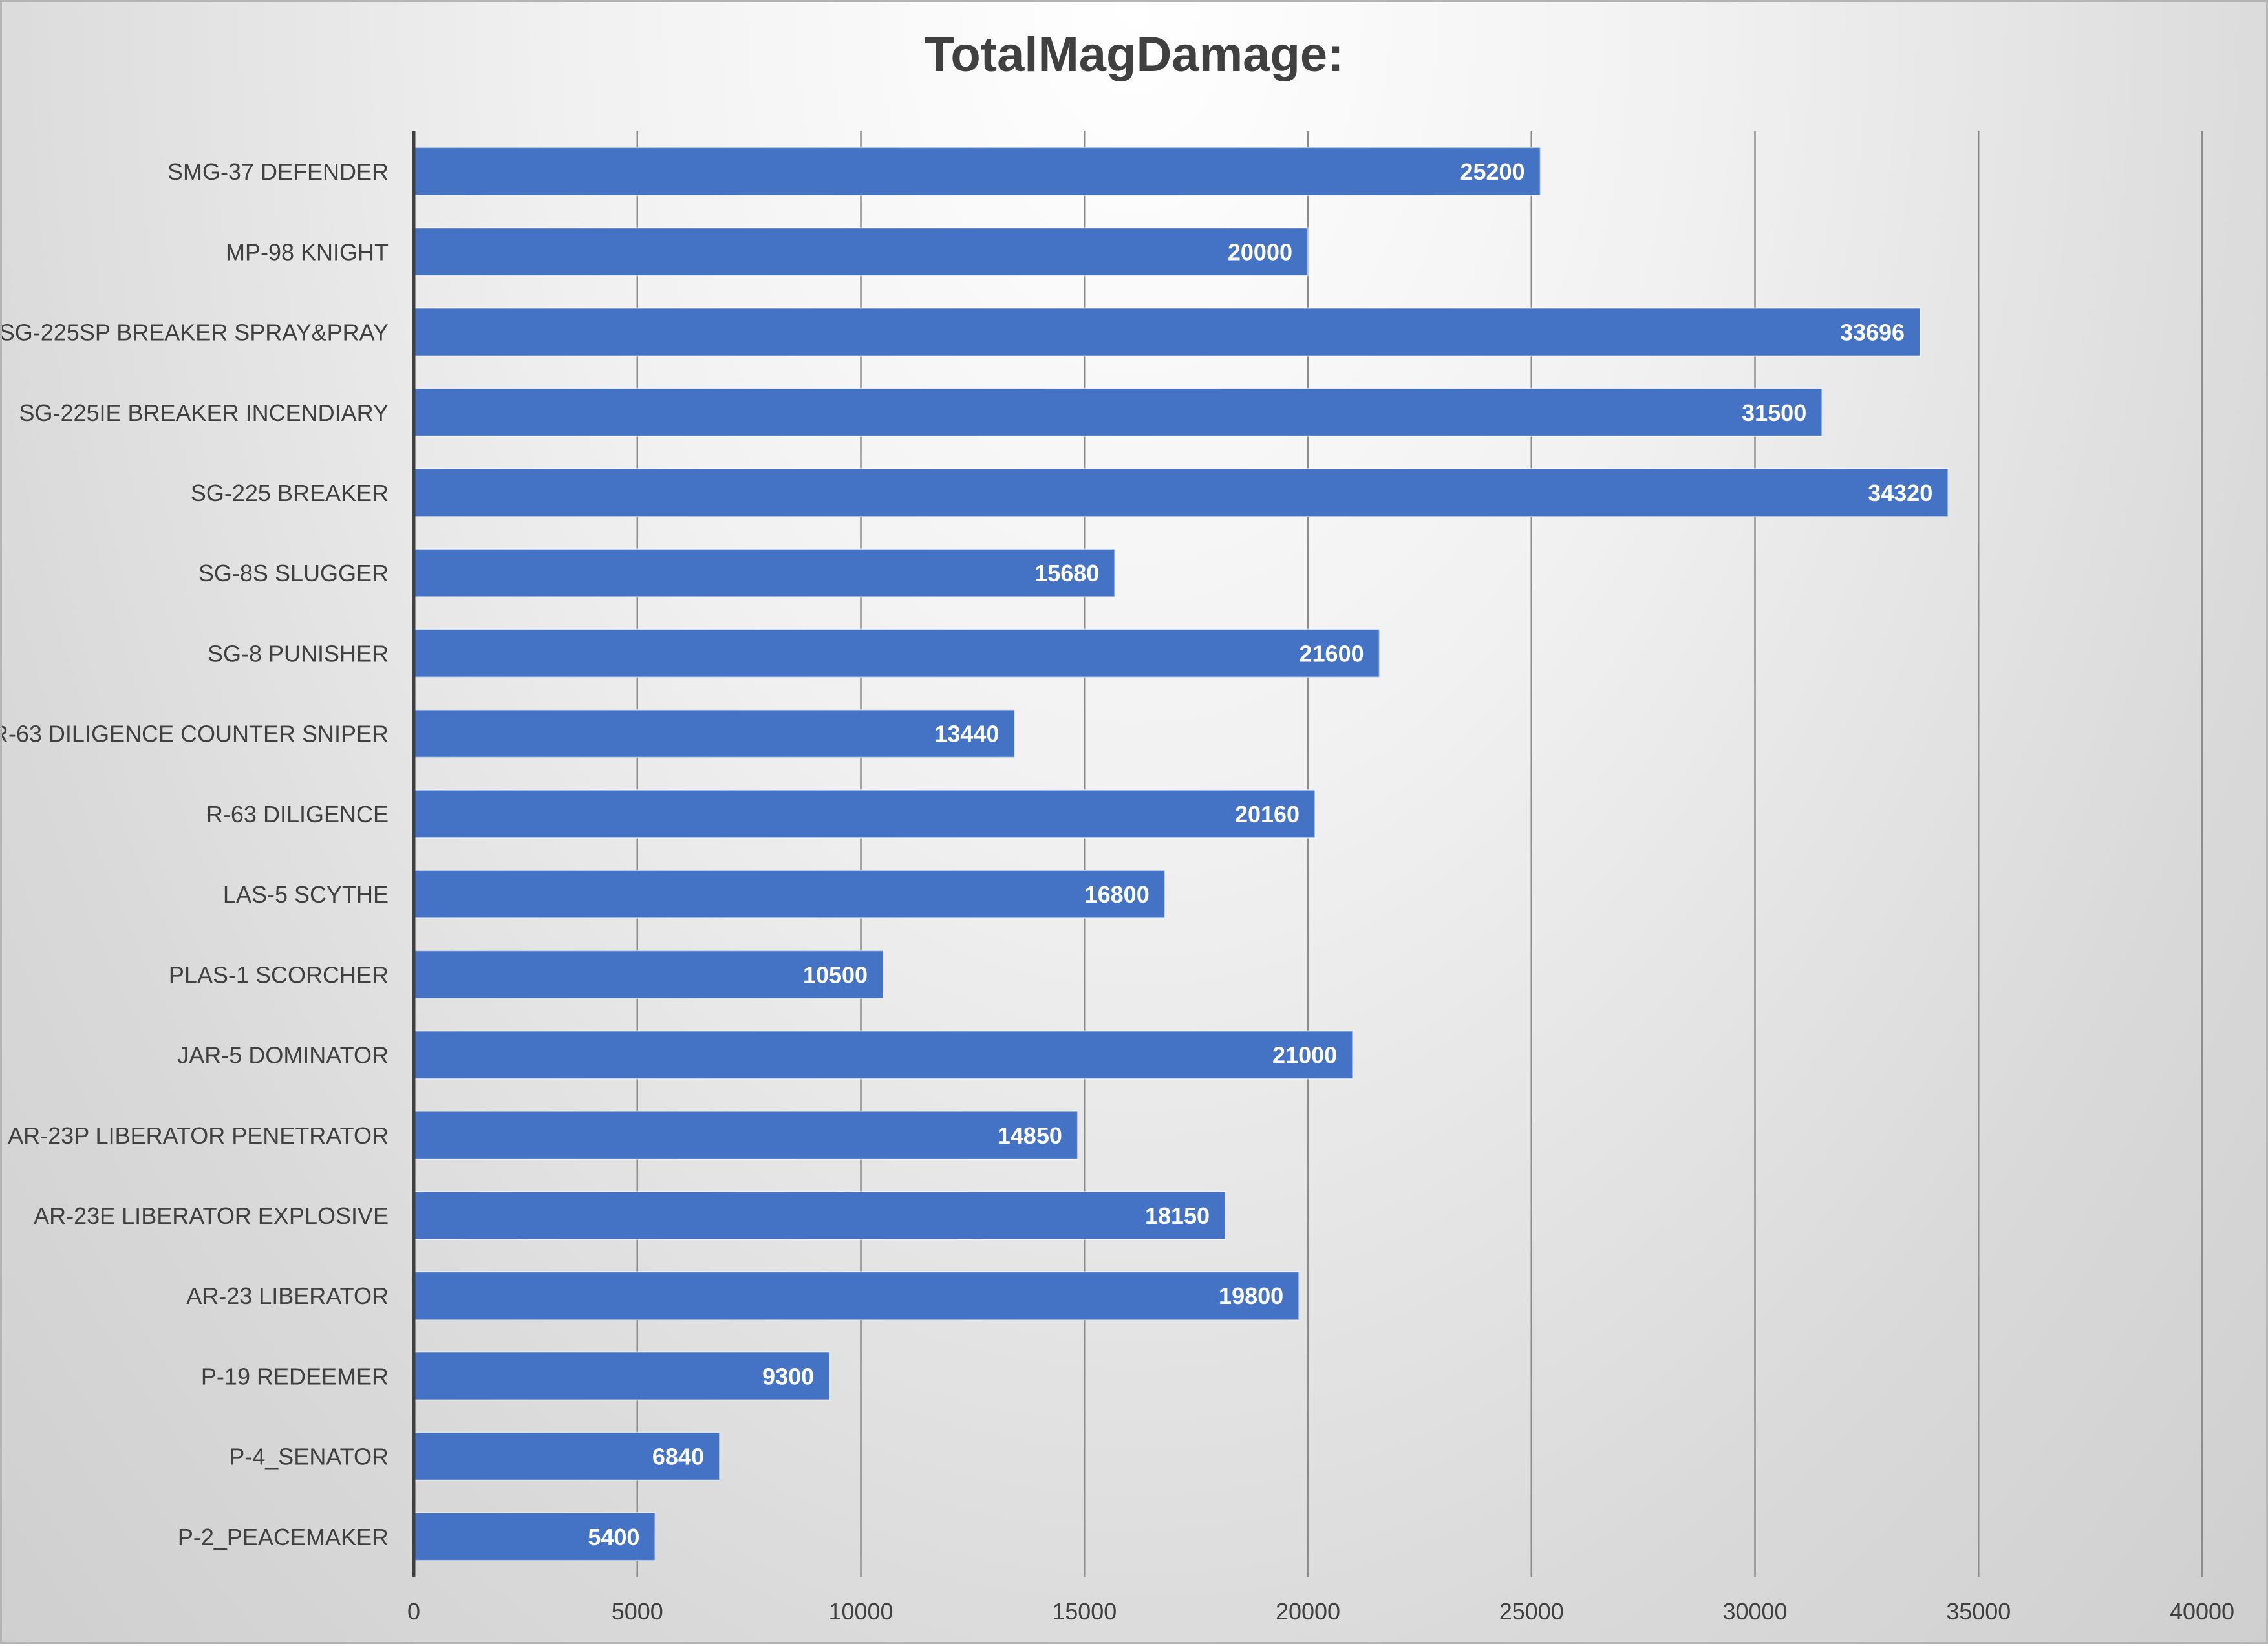 This screenshot has height=1646, width=2268. I want to click on category-label: SG-8 PUNISHER, so click(298, 653).